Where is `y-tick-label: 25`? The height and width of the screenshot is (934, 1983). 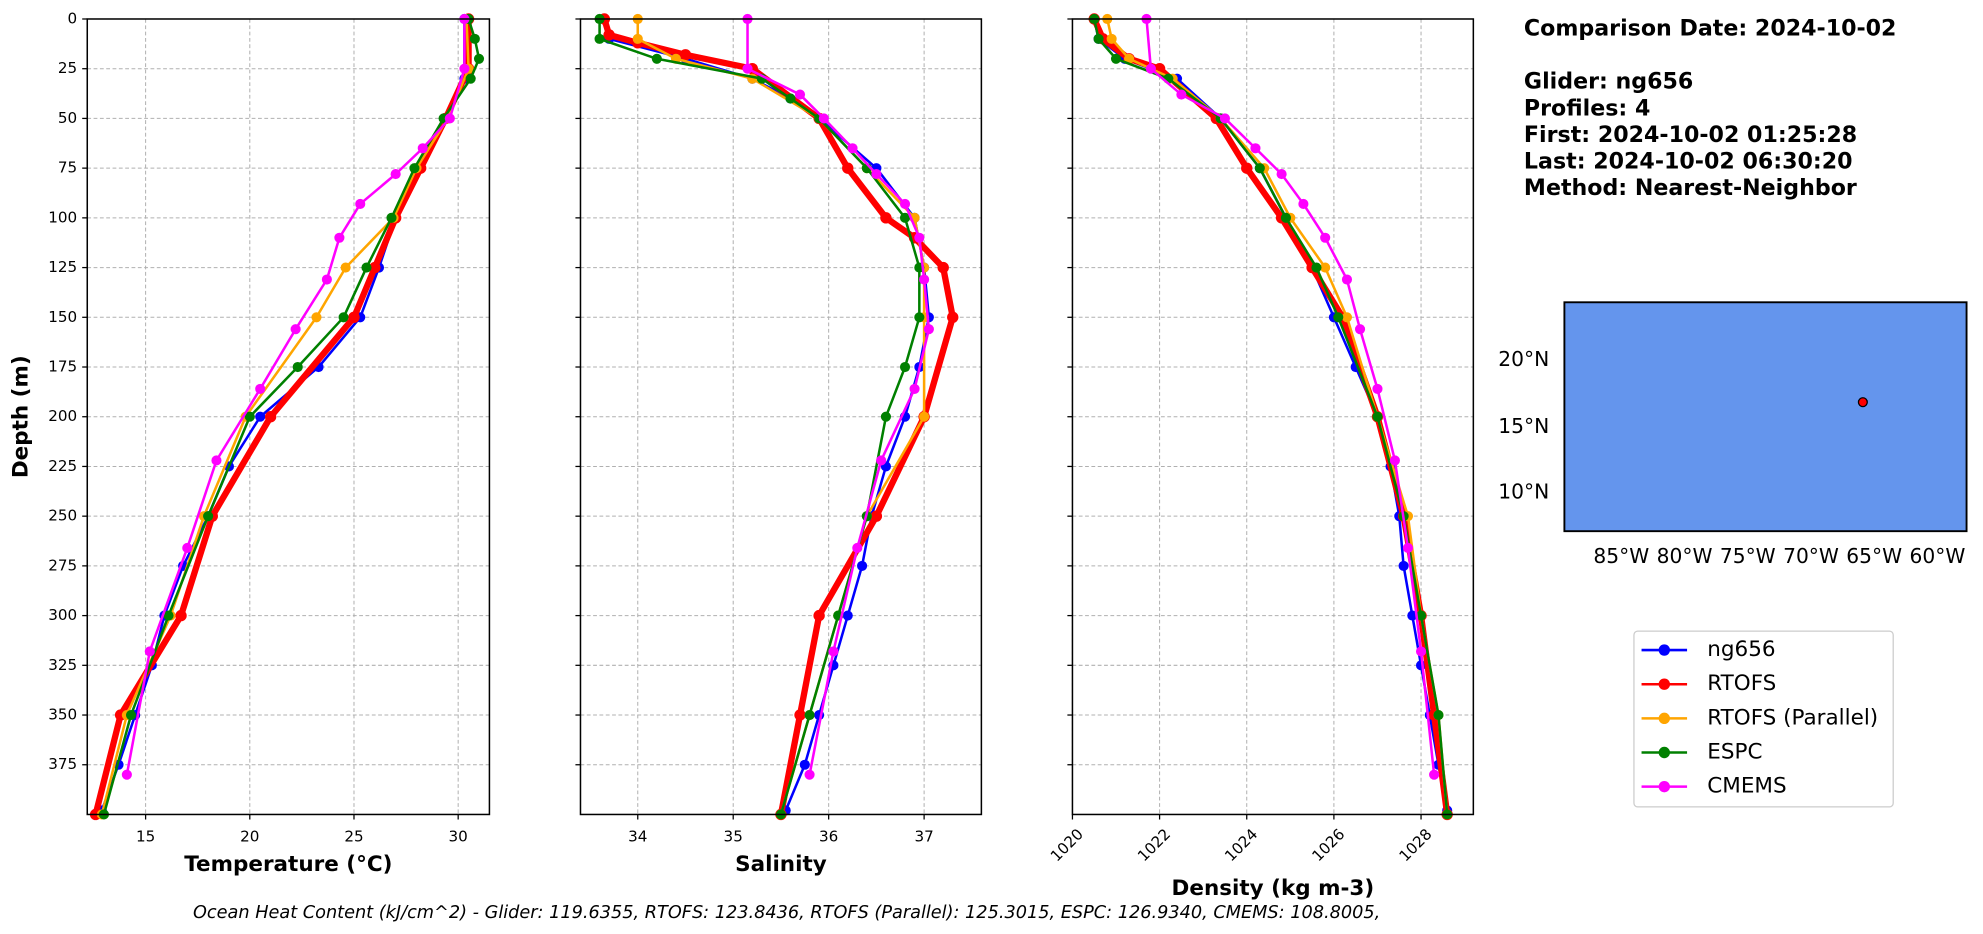 y-tick-label: 25 is located at coordinates (67, 68).